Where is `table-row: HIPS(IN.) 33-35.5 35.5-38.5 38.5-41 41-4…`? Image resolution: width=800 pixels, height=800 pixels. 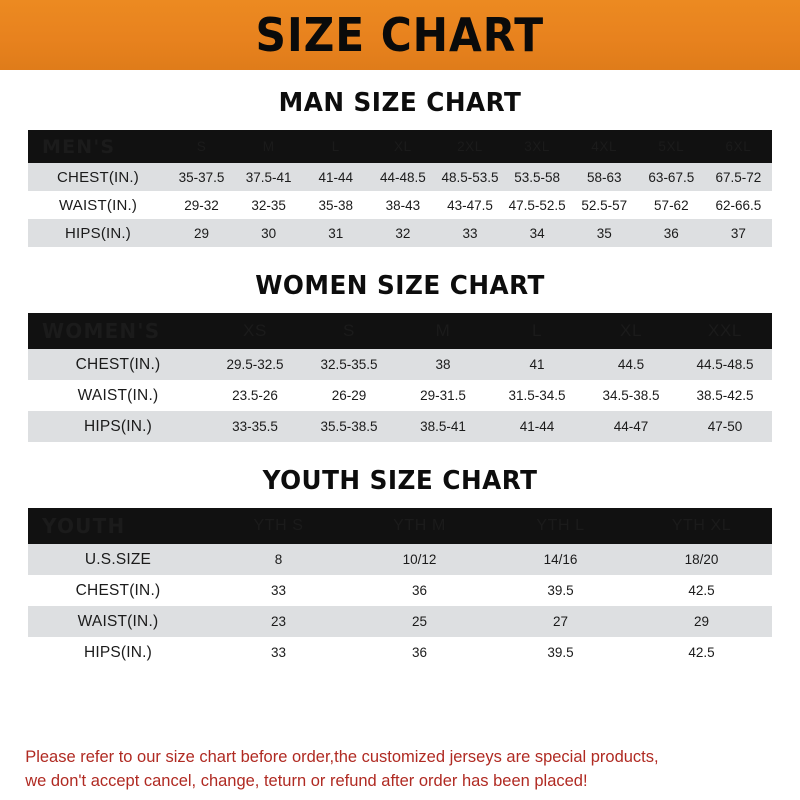
table-row: HIPS(IN.) 33-35.5 35.5-38.5 38.5-41 41-4… is located at coordinates (400, 426).